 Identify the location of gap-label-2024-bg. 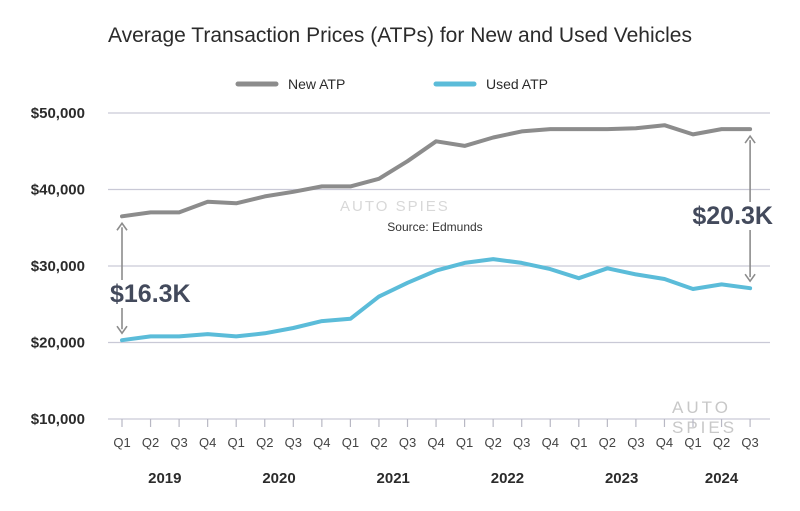
(729, 216).